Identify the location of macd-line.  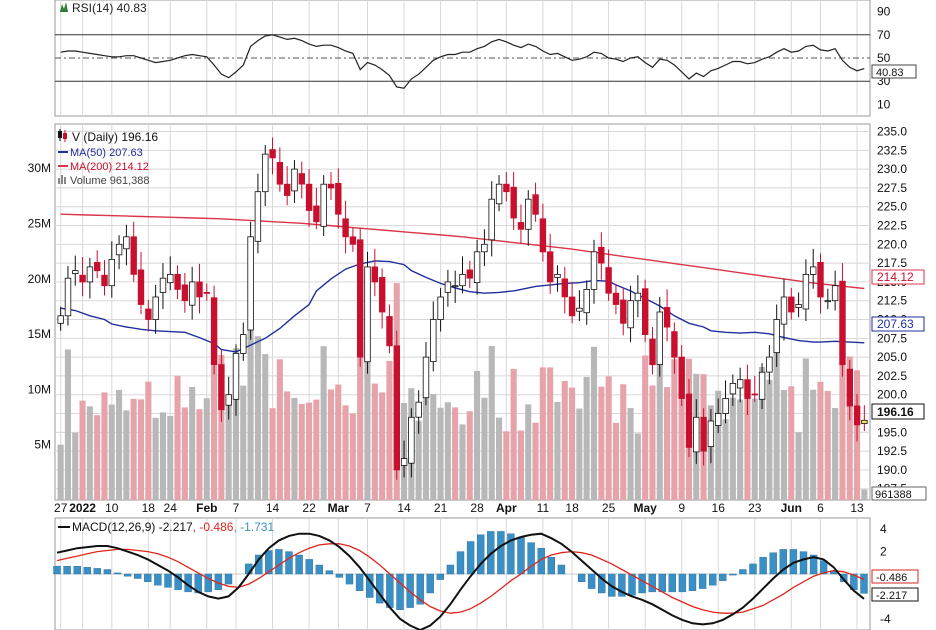
(460, 581).